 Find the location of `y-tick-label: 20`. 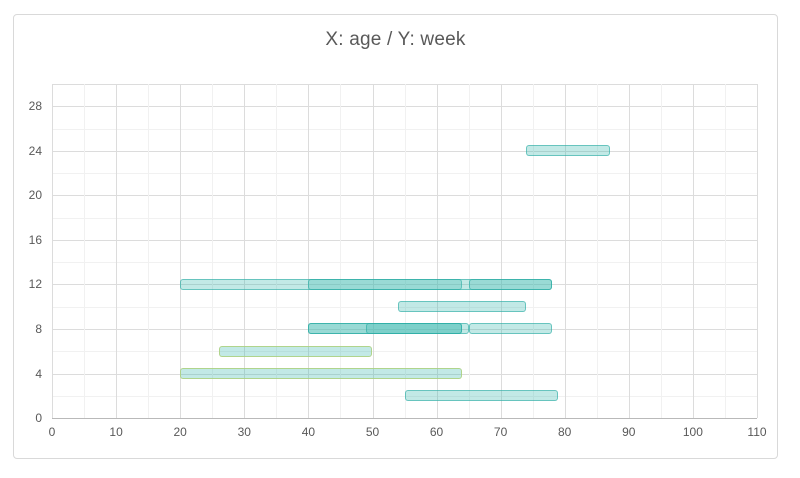

y-tick-label: 20 is located at coordinates (35, 195).